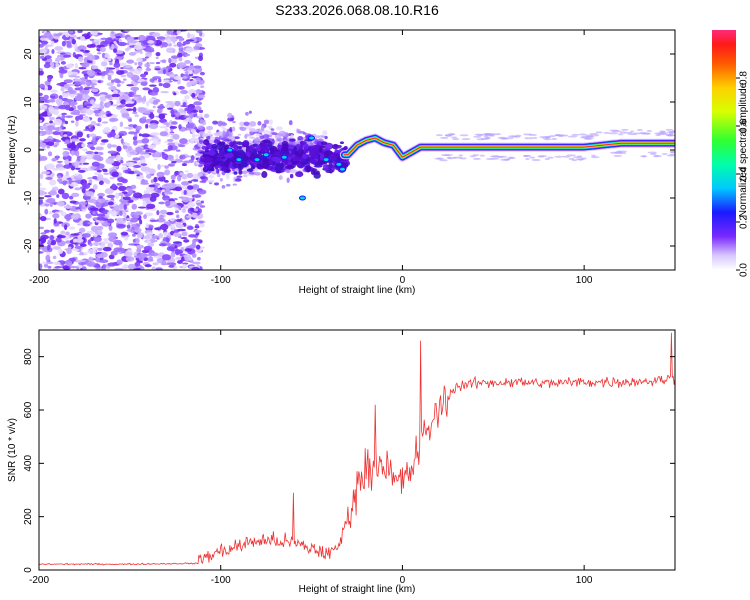 The height and width of the screenshot is (600, 750). I want to click on colorbar-gradient, so click(724, 150).